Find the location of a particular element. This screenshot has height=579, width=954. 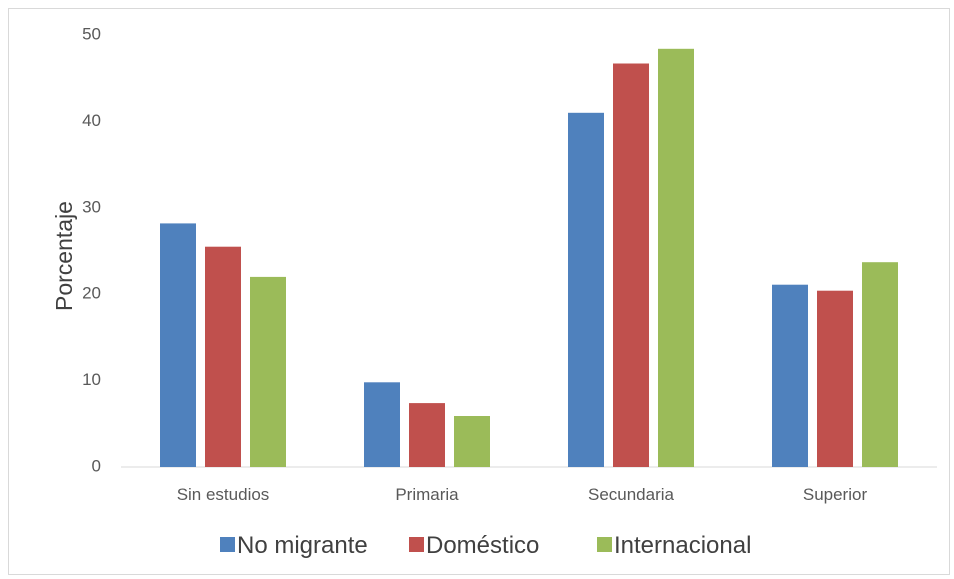

x-tick-label: Secundaria is located at coordinates (631, 494).